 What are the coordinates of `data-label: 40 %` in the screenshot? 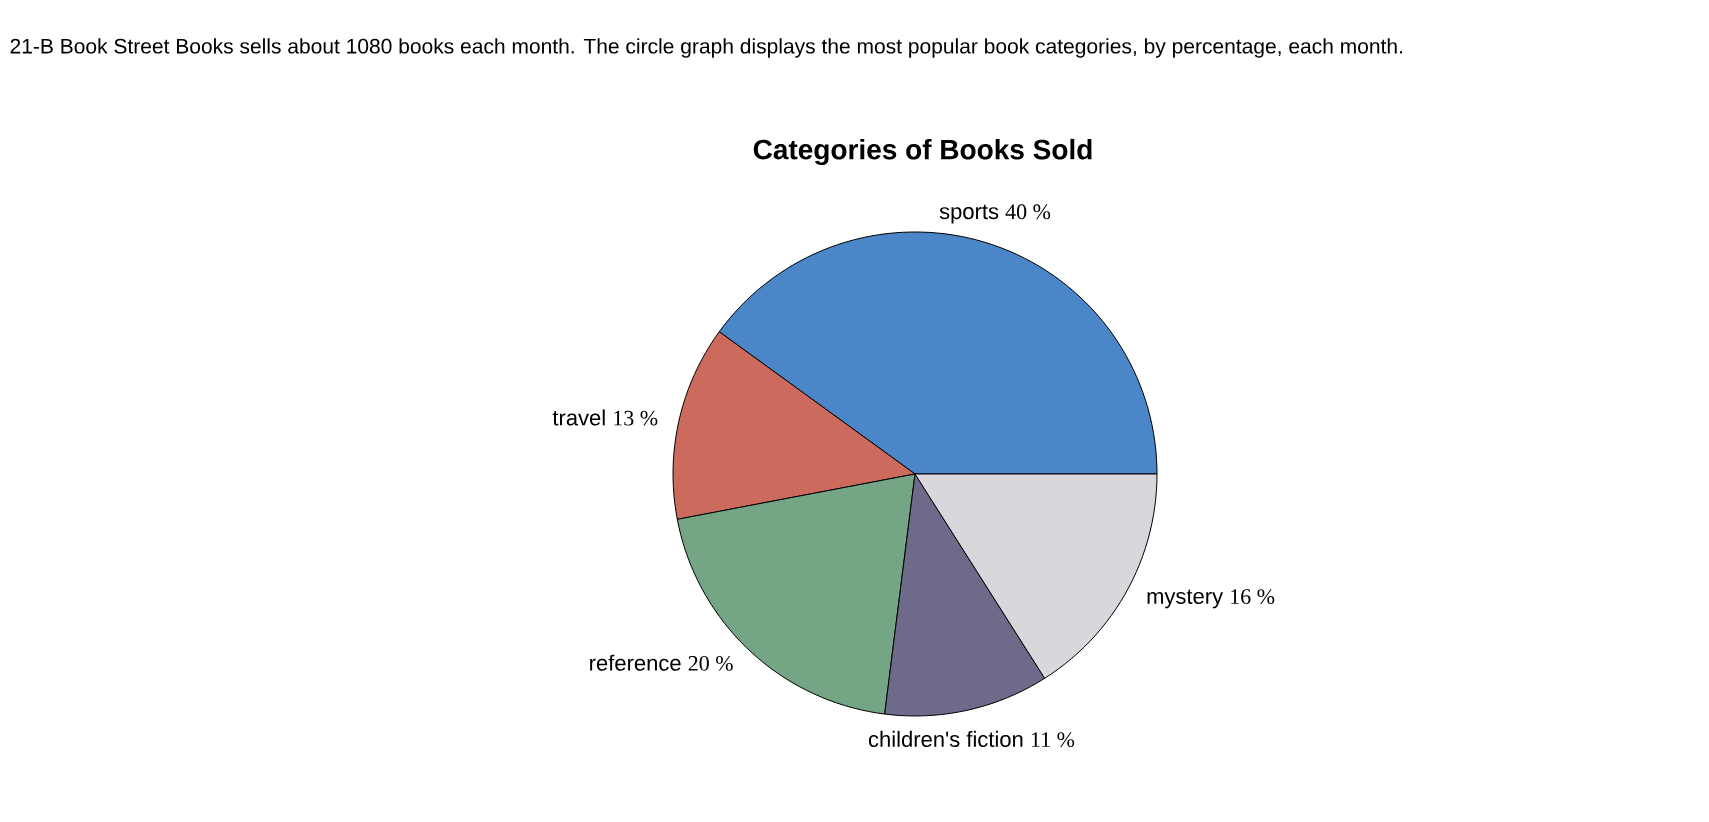 It's located at (1028, 212).